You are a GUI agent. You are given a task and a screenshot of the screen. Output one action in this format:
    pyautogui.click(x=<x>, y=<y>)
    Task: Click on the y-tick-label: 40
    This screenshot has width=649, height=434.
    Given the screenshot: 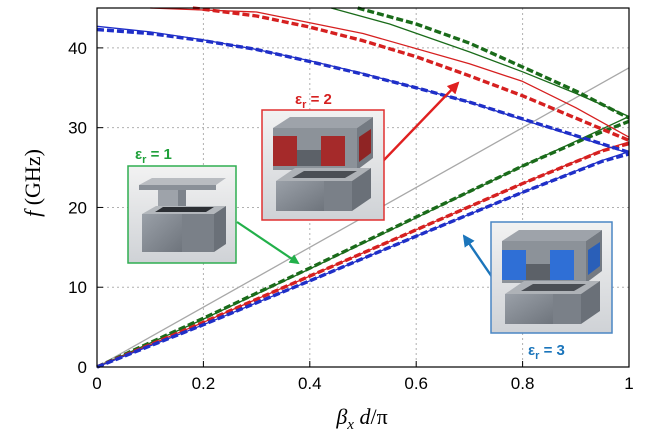 What is the action you would take?
    pyautogui.click(x=77, y=48)
    